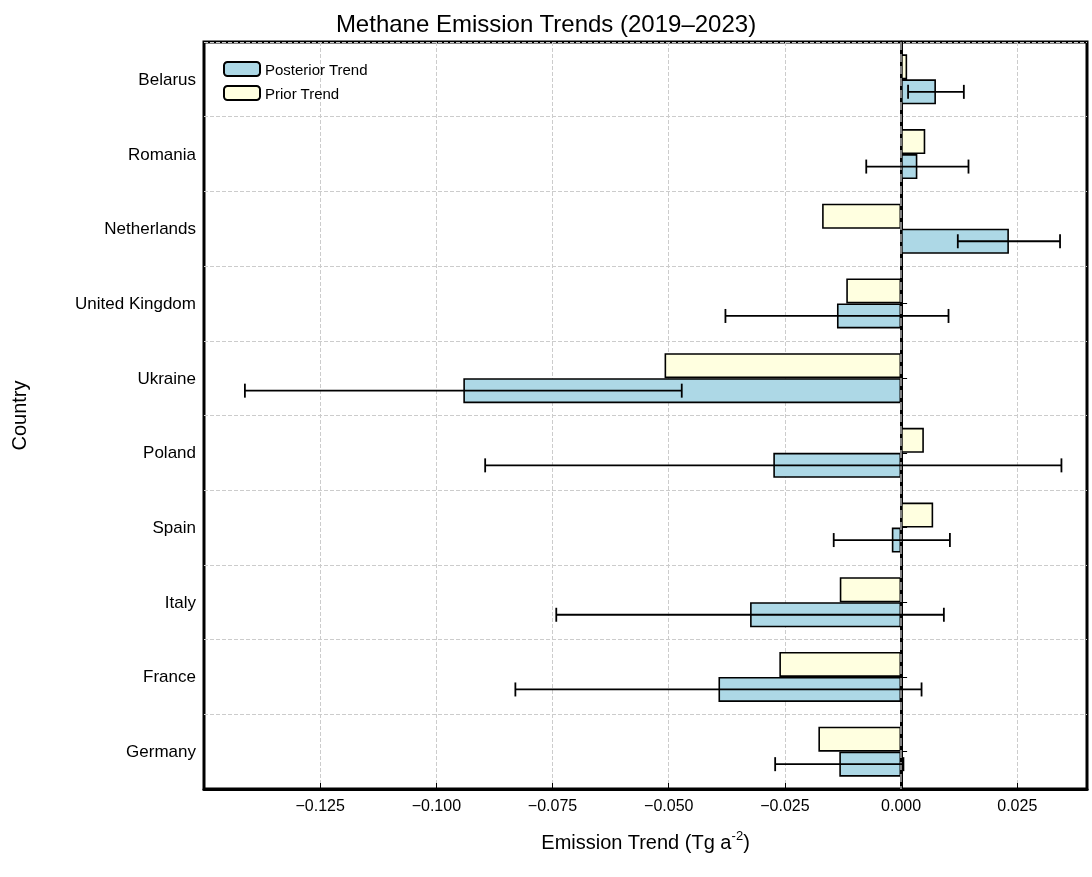  What do you see at coordinates (552, 805) in the screenshot?
I see `x-tick-label: −0.075` at bounding box center [552, 805].